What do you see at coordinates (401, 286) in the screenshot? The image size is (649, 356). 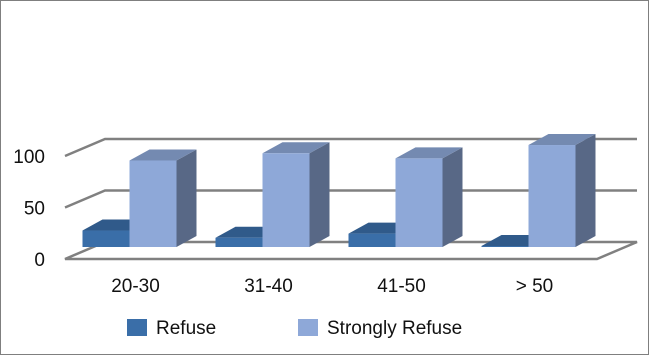 I see `x-tick-label: 41-50` at bounding box center [401, 286].